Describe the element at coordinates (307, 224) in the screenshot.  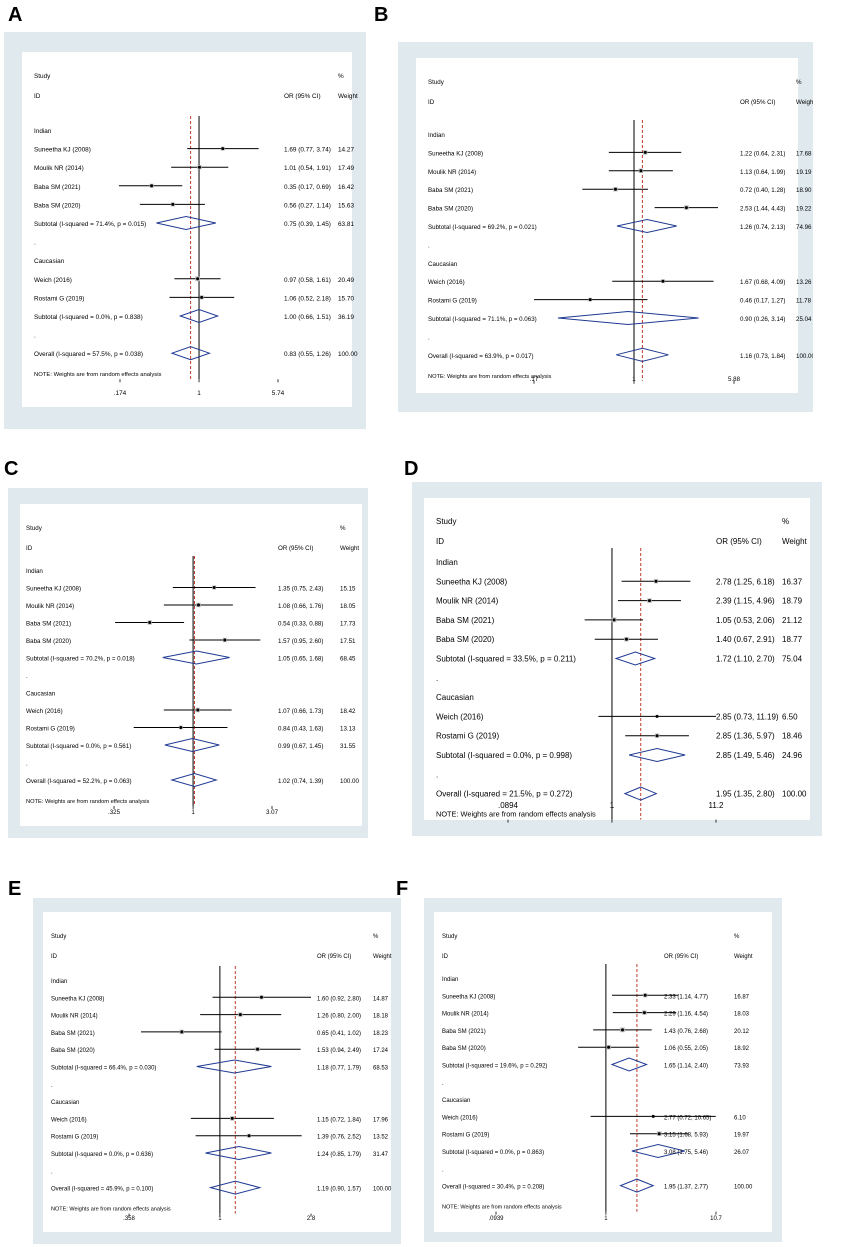
I see `or-ci-value: 0.75 (0.39, 1.45)` at that location.